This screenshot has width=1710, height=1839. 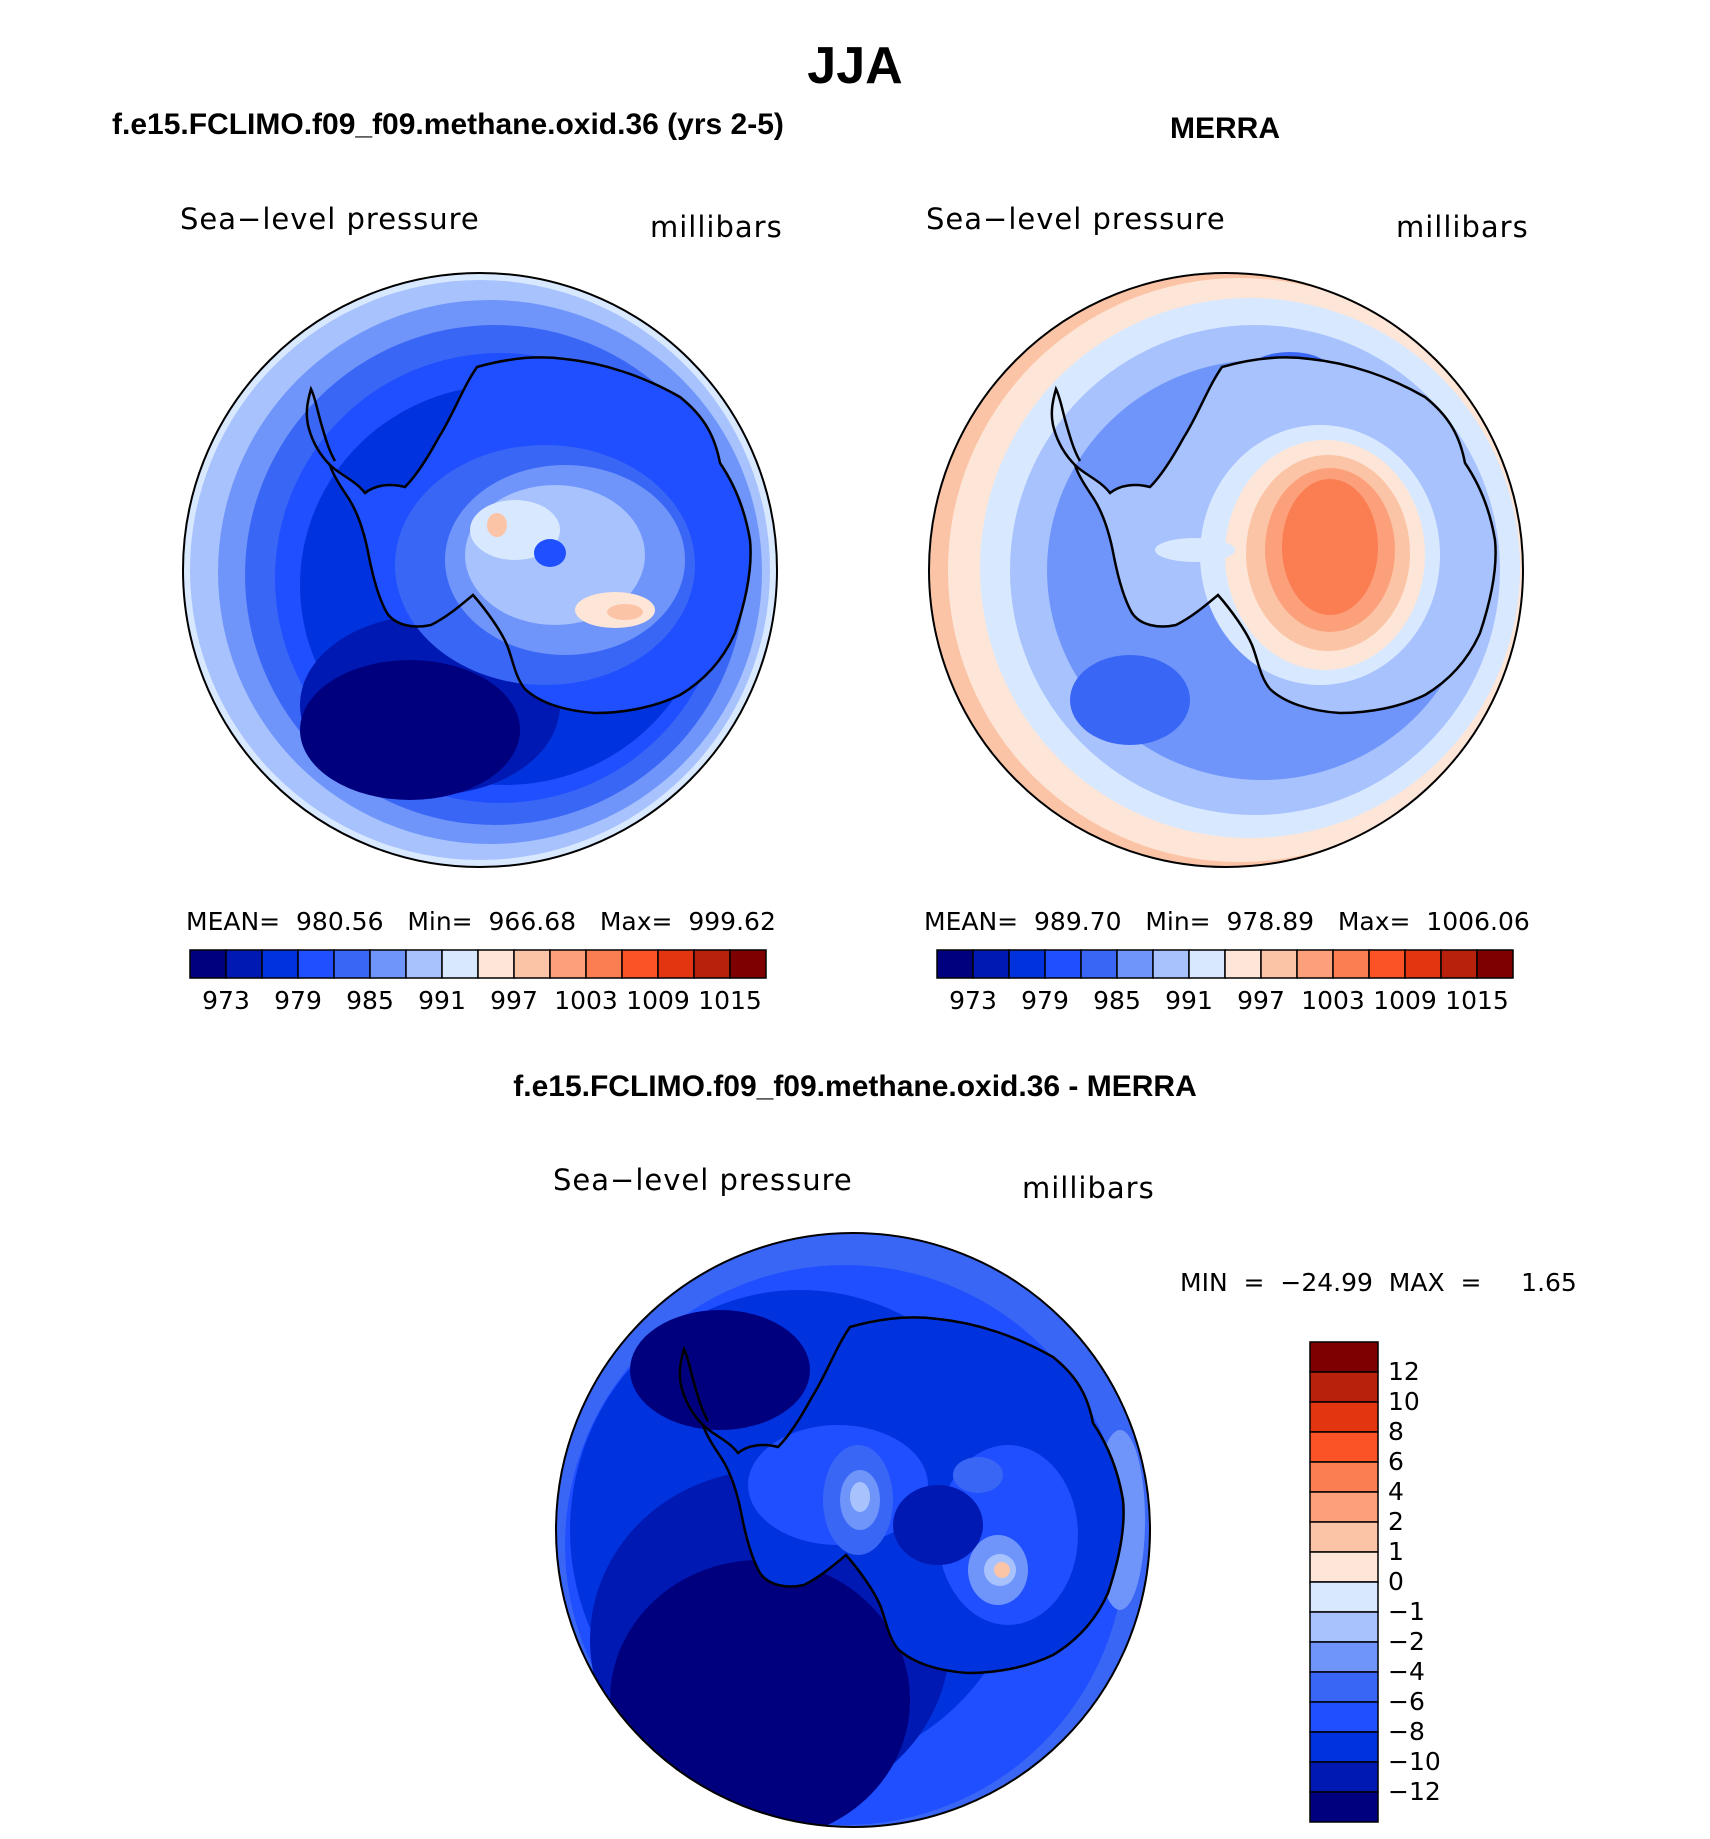 I want to click on panel-b-colorbar, so click(x=1225, y=964).